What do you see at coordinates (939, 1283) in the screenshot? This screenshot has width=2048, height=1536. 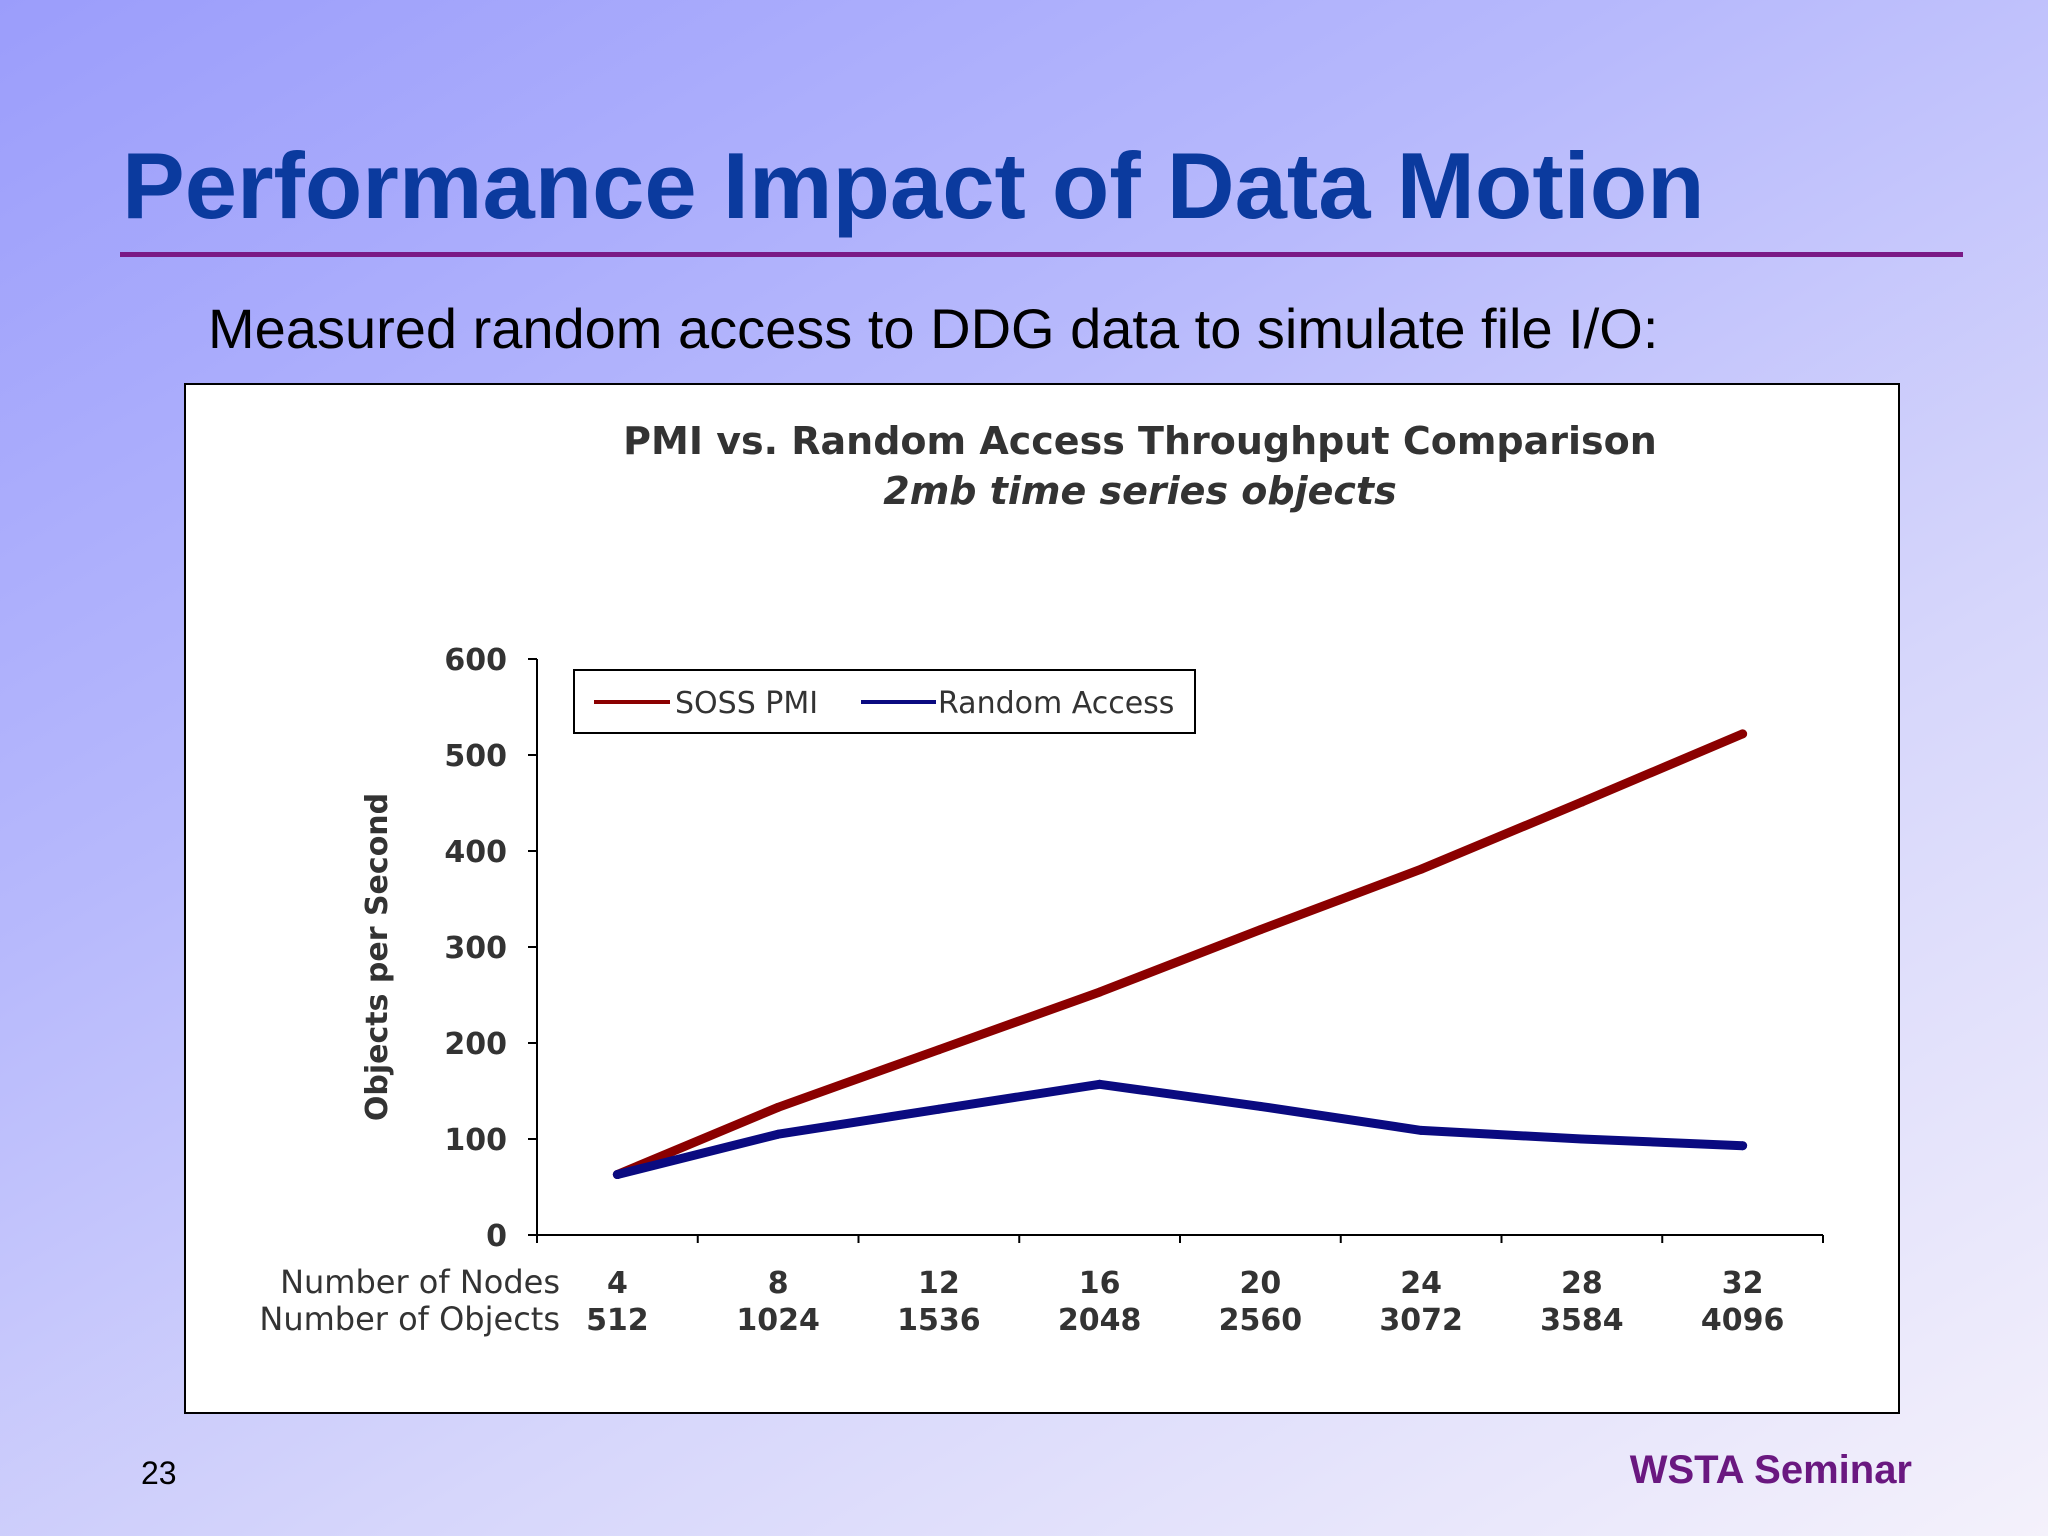 I see `category-tick-label: 12` at bounding box center [939, 1283].